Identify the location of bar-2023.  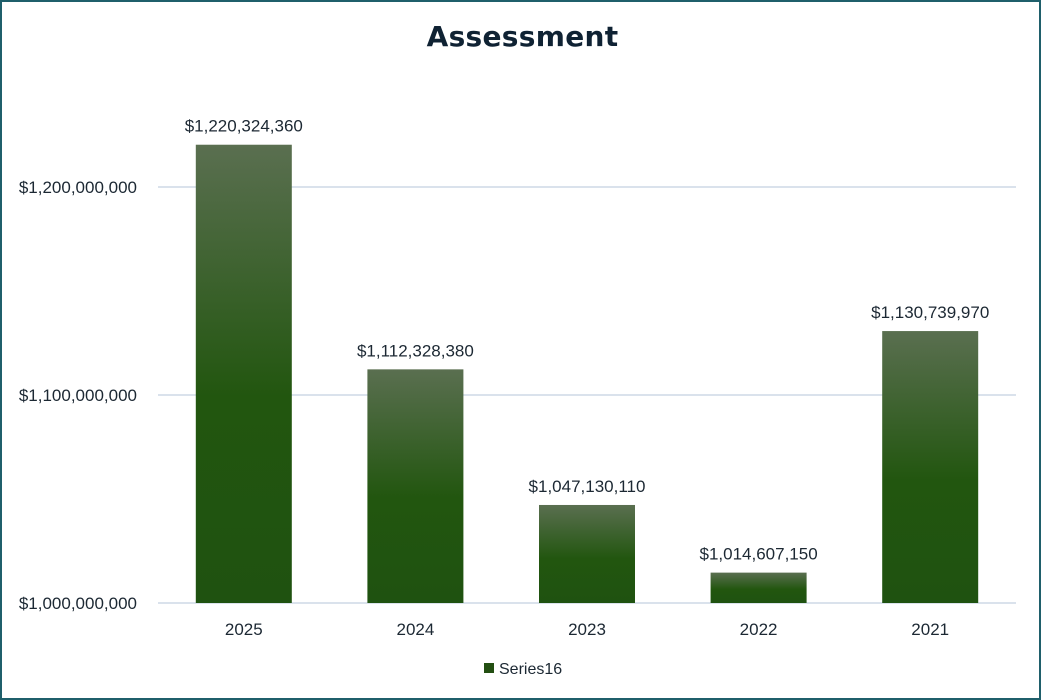
(587, 553).